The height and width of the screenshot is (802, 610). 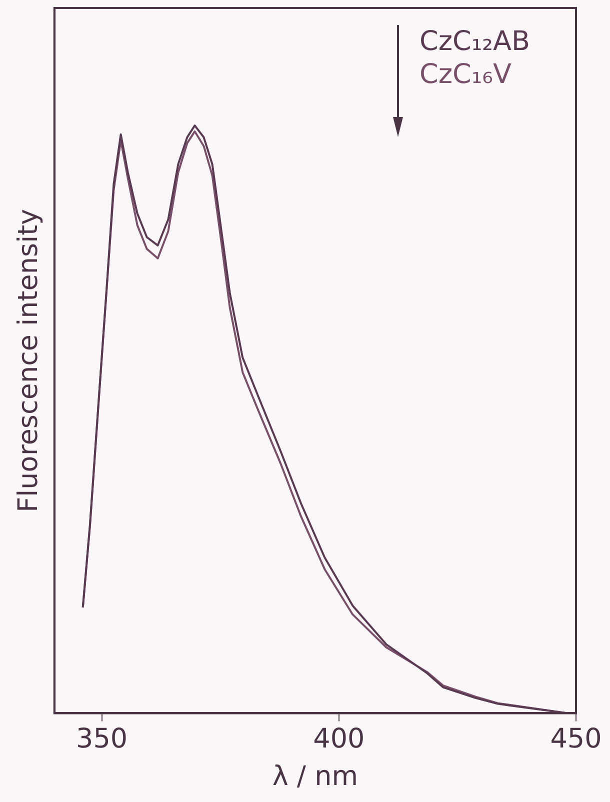 What do you see at coordinates (28, 360) in the screenshot?
I see `y-axis-title: Fluorescence intensity` at bounding box center [28, 360].